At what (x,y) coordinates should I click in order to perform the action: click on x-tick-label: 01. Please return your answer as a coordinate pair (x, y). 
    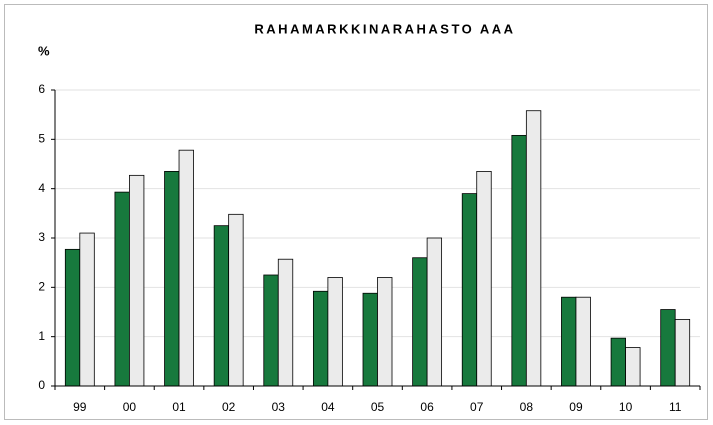
    Looking at the image, I should click on (179, 407).